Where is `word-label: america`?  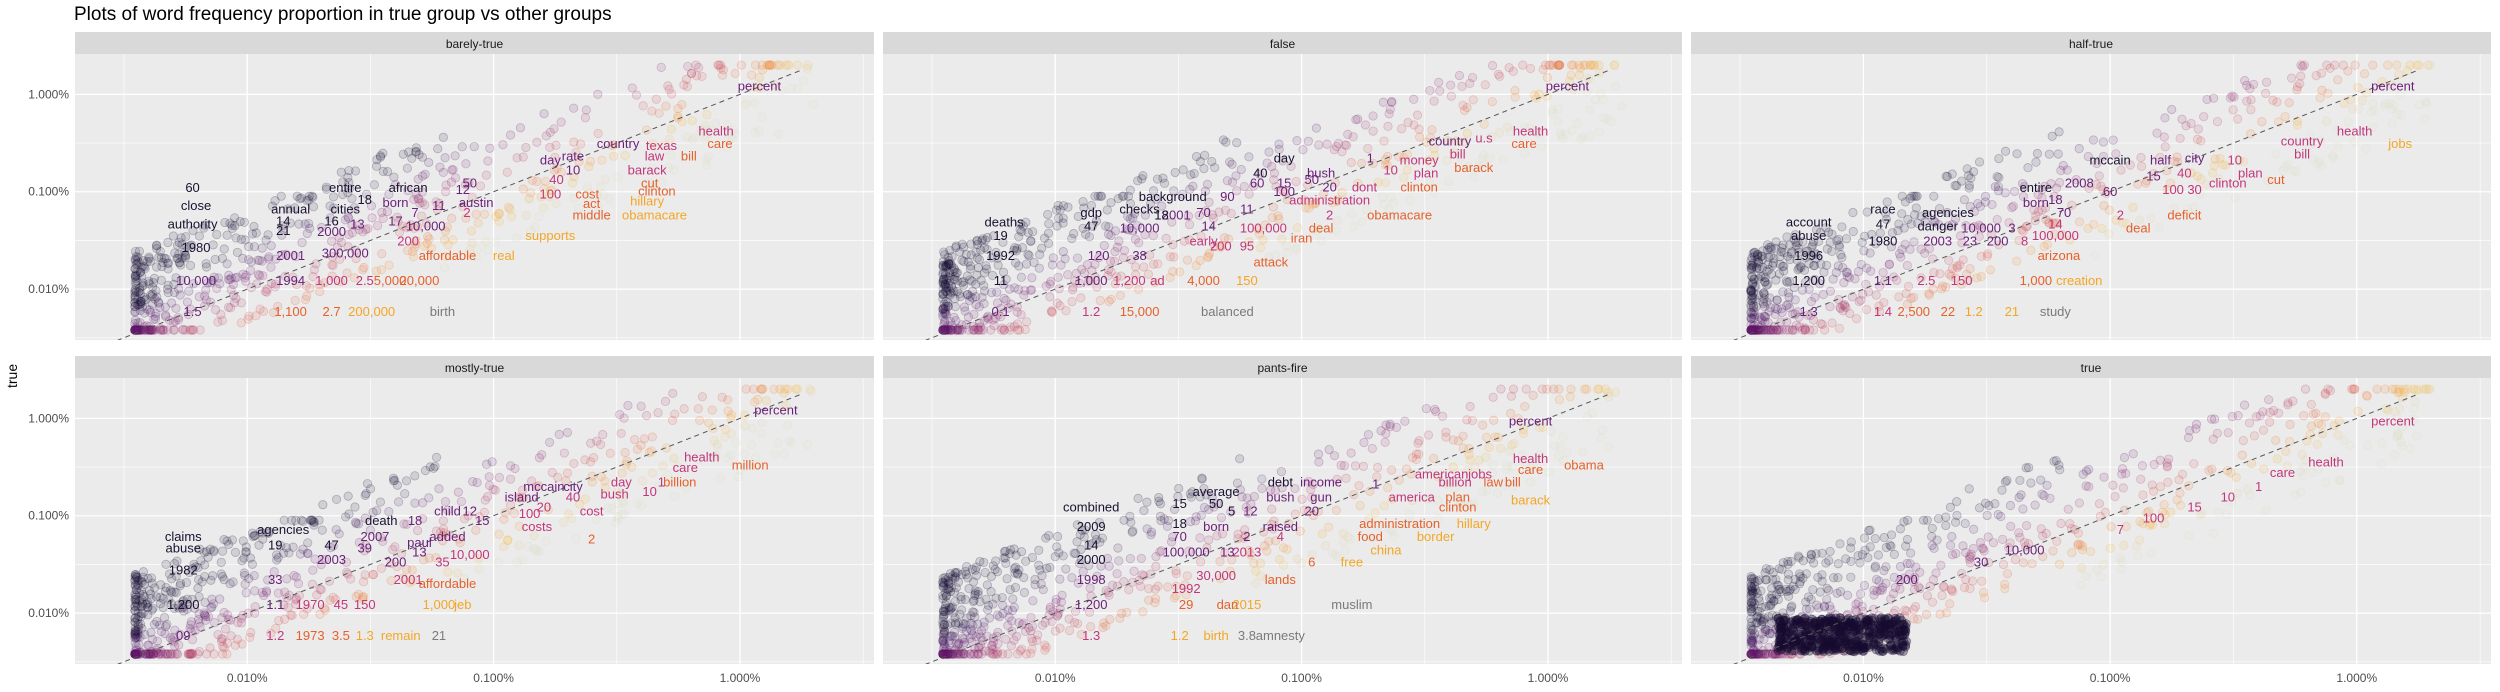 word-label: america is located at coordinates (1412, 497).